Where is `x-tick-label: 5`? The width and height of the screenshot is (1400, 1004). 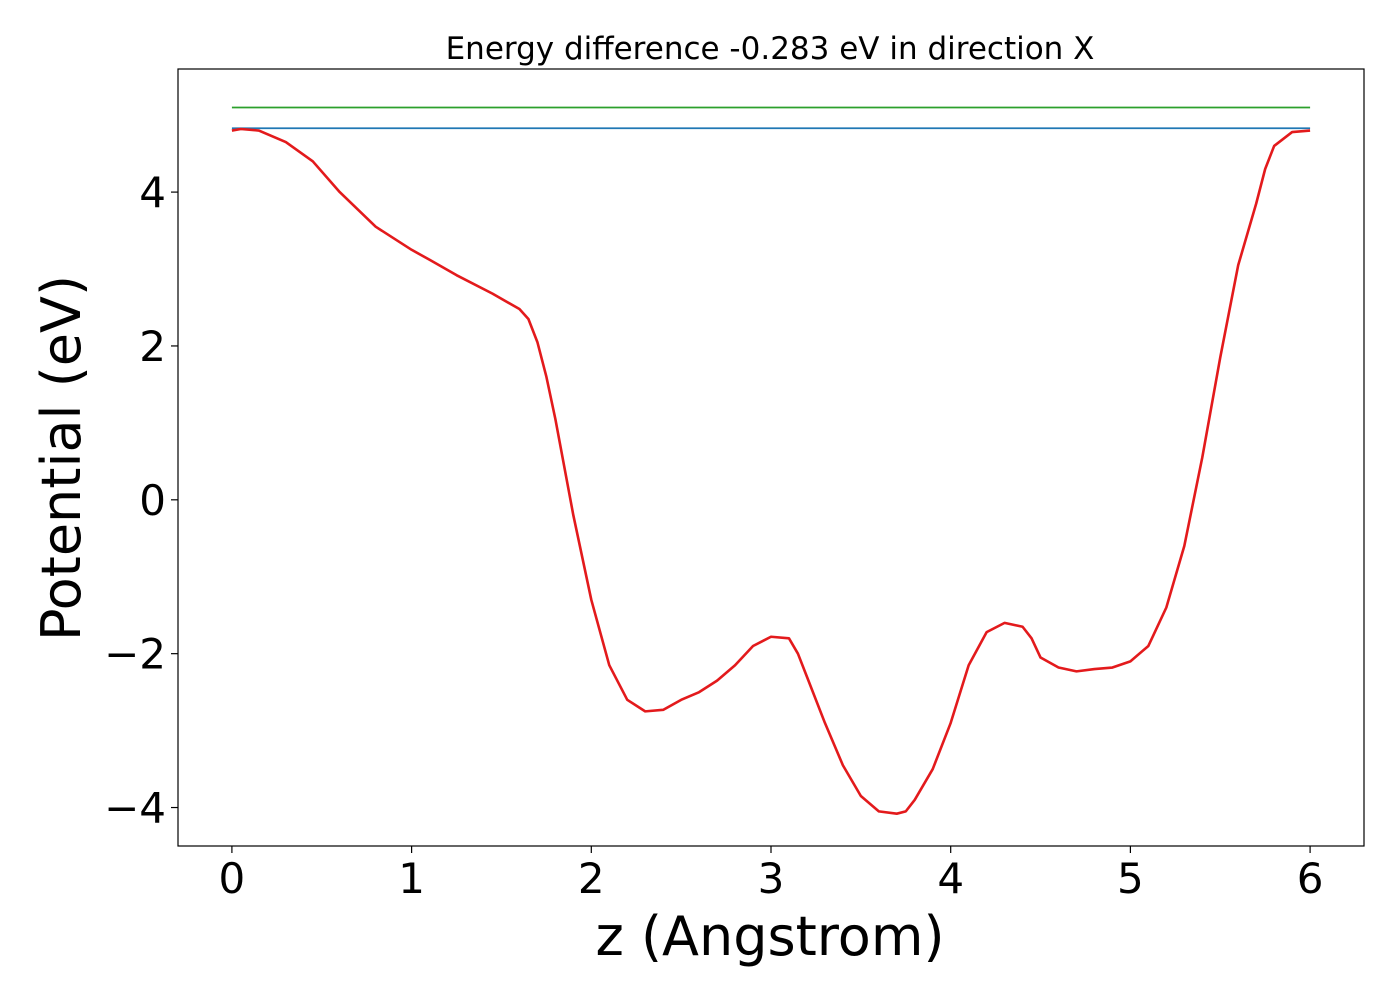 x-tick-label: 5 is located at coordinates (1130, 878).